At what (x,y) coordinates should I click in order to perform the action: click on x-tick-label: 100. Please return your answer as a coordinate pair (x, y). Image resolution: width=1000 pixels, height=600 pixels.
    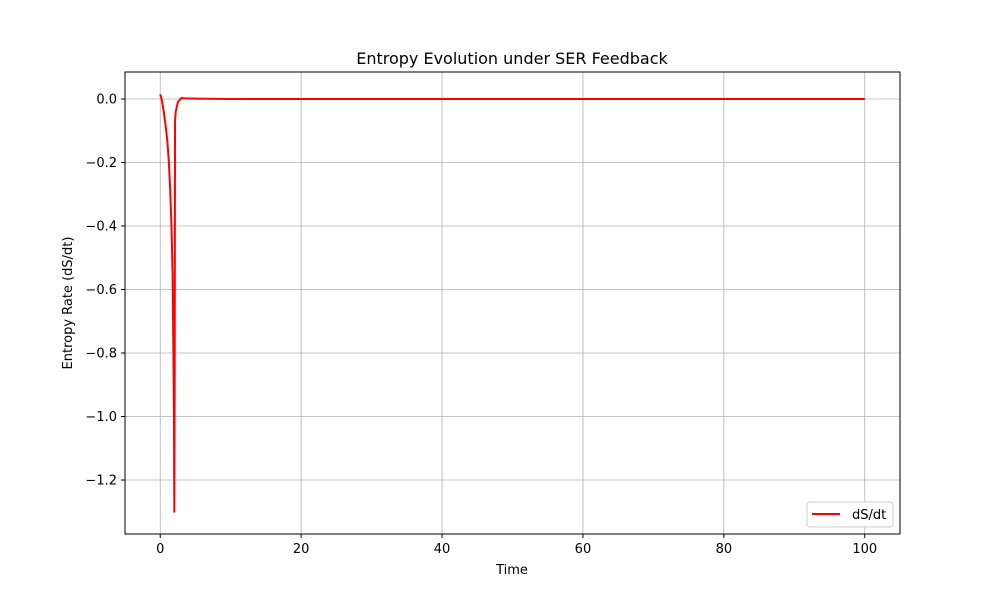
    Looking at the image, I should click on (864, 549).